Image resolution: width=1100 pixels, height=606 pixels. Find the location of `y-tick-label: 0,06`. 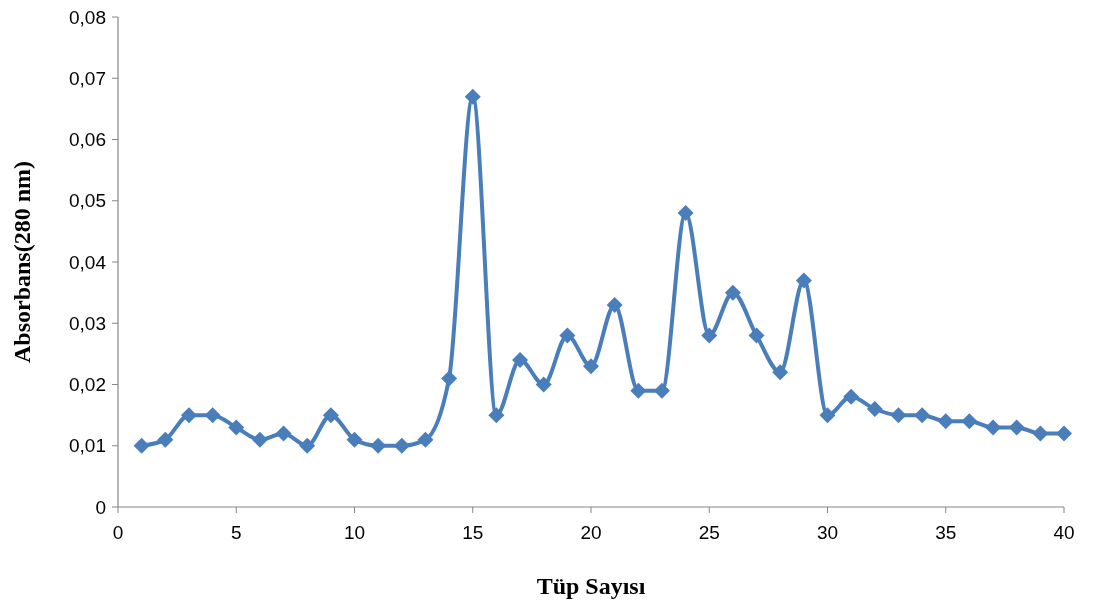

y-tick-label: 0,06 is located at coordinates (87, 140).